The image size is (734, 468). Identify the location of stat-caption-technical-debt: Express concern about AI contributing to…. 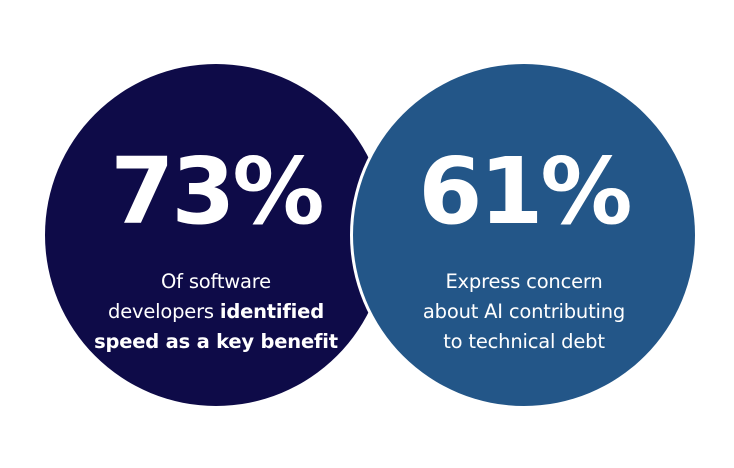
(524, 312).